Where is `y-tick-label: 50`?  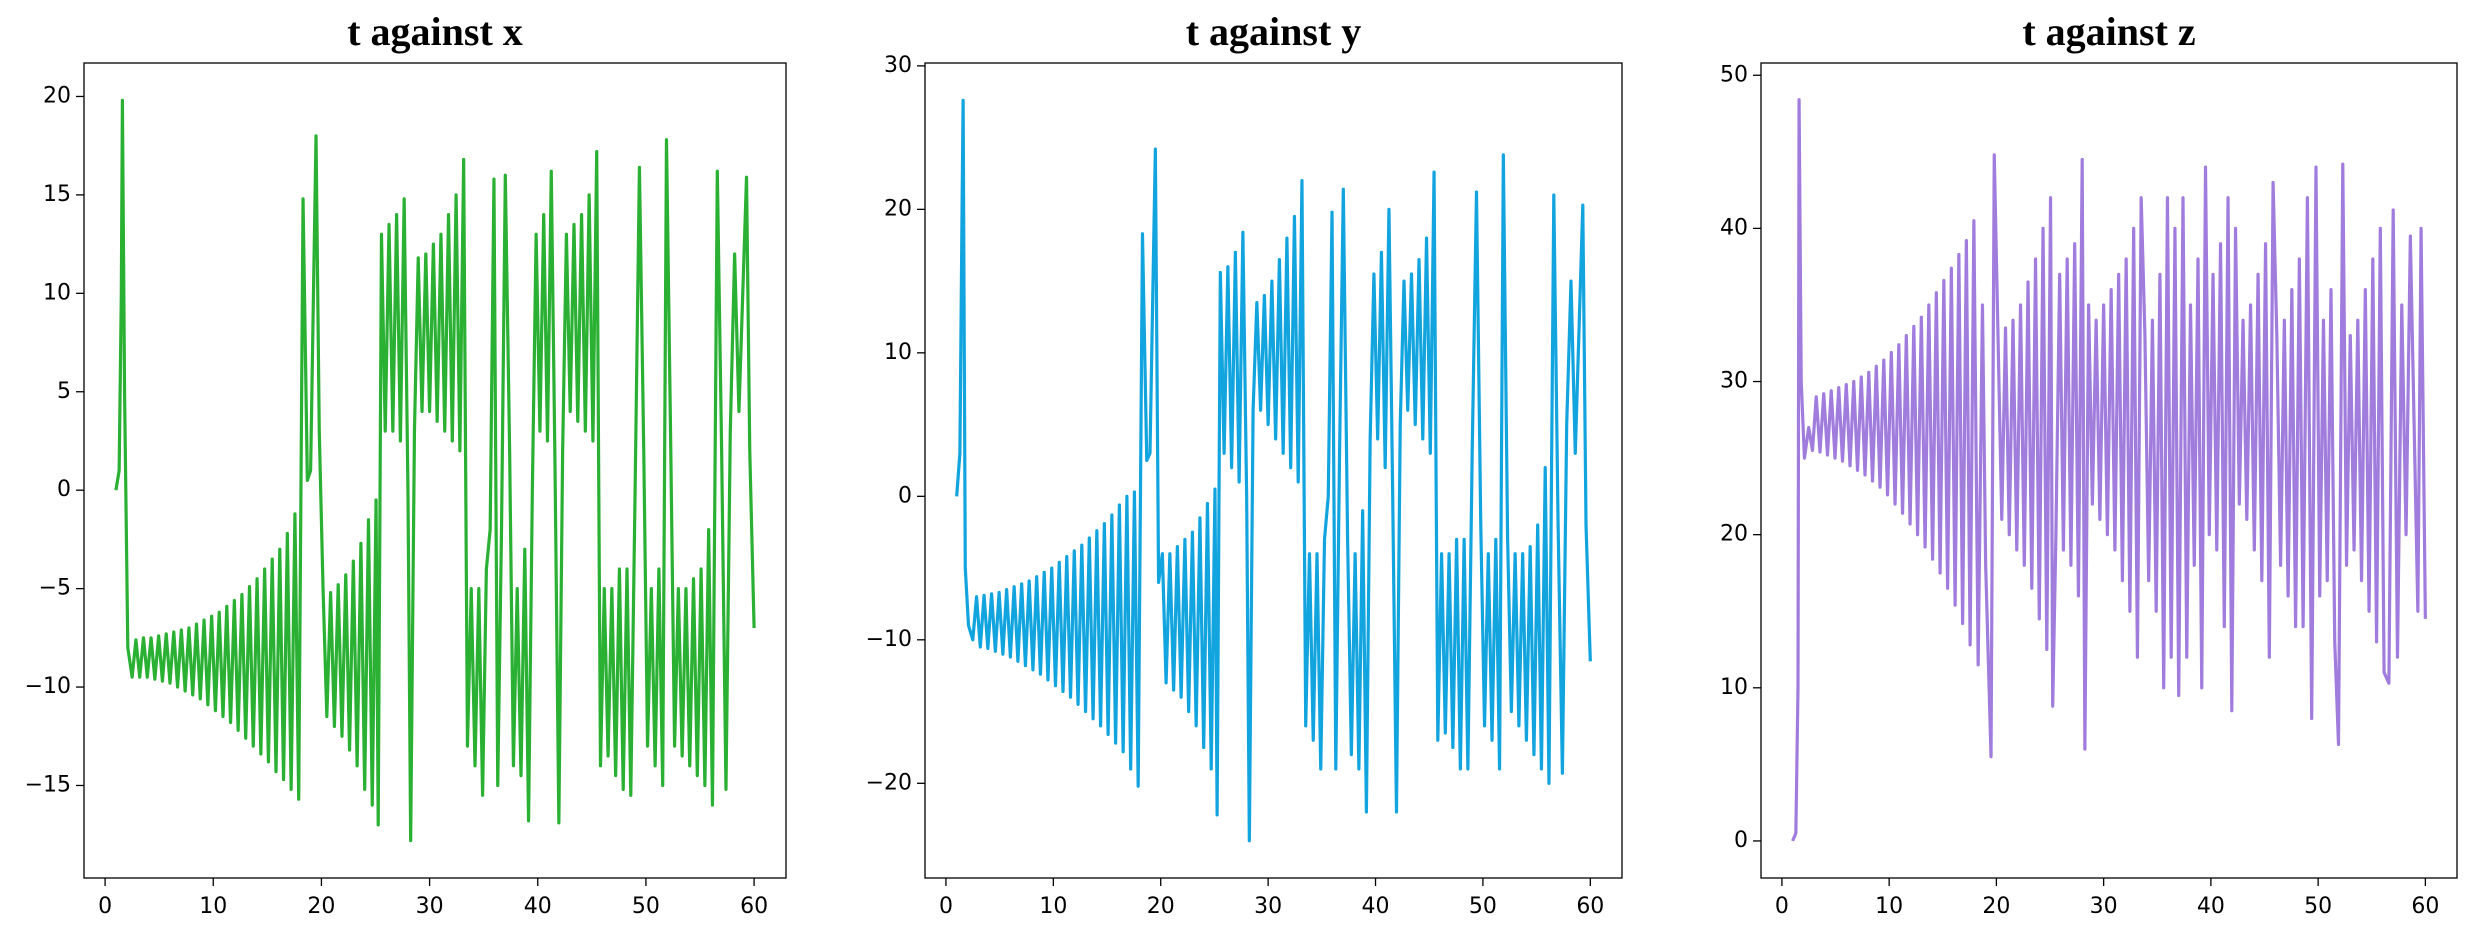
y-tick-label: 50 is located at coordinates (1734, 74).